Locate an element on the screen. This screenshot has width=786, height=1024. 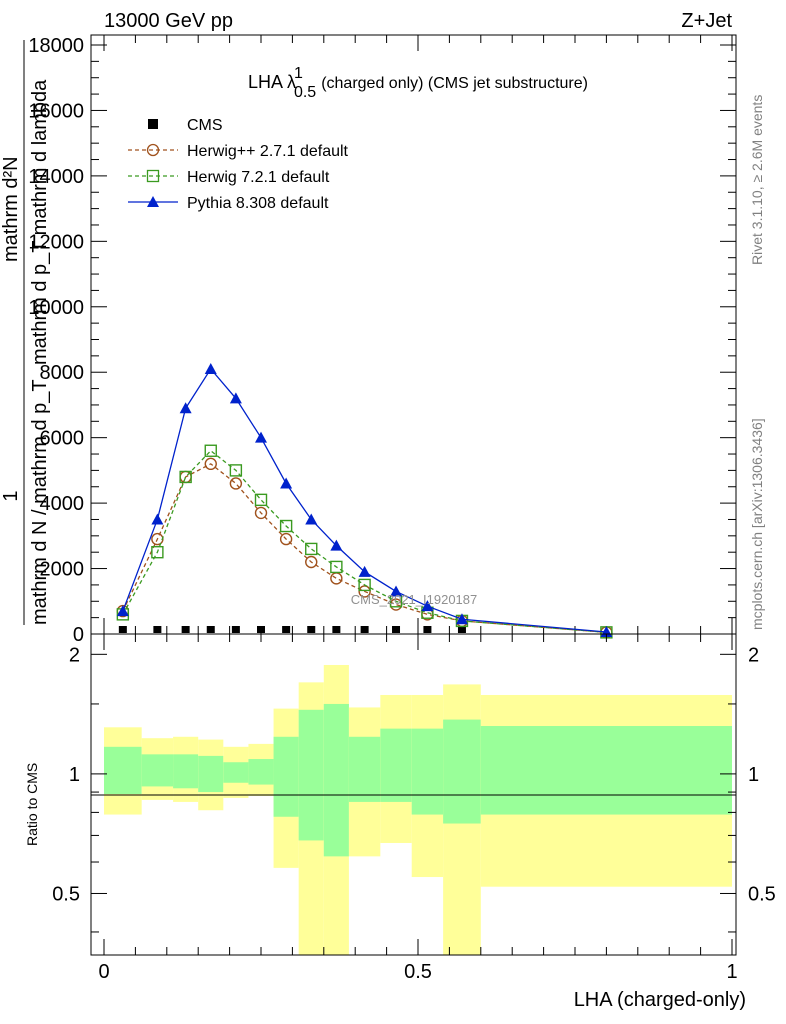
main-ytick-label: 16000 is located at coordinates (56, 111).